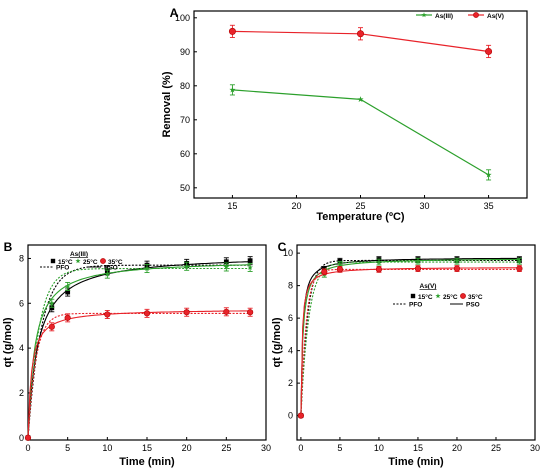 This screenshot has height=469, width=550. What do you see at coordinates (495, 16) in the screenshot?
I see `legend-label: As(V)` at bounding box center [495, 16].